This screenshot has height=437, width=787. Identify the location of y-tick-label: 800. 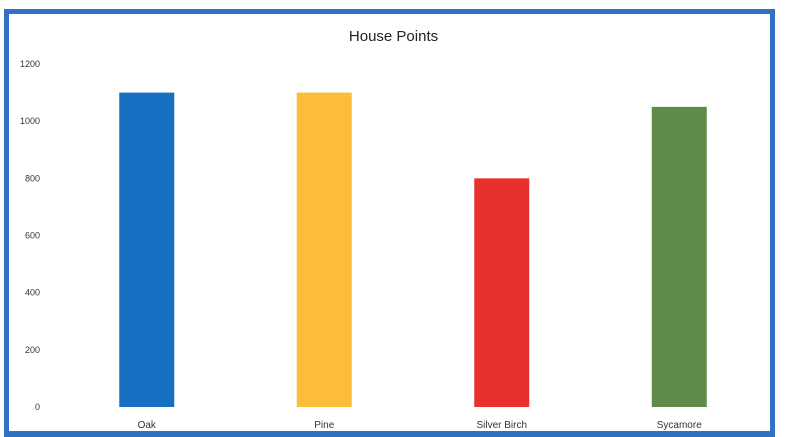
(32, 178).